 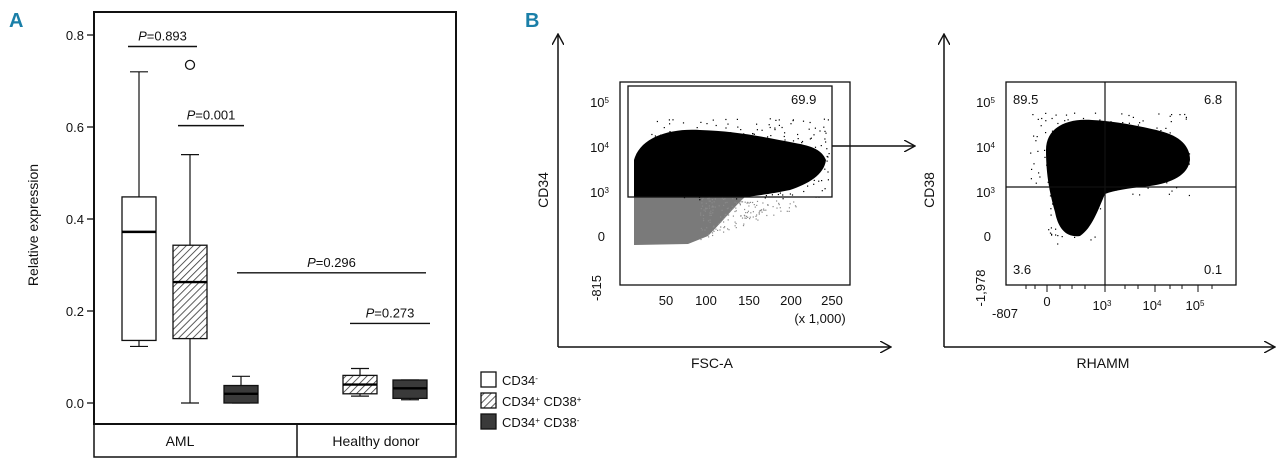 What do you see at coordinates (1005, 313) in the screenshot?
I see `cd38-xtick-min: -807` at bounding box center [1005, 313].